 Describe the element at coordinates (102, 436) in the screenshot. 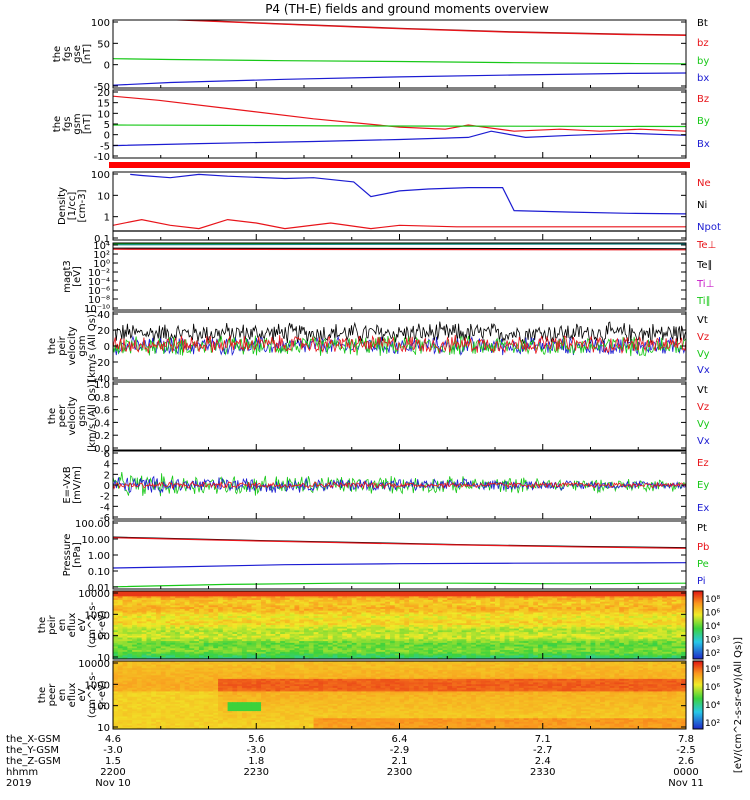

I see `y-tick-label: 0.2` at that location.